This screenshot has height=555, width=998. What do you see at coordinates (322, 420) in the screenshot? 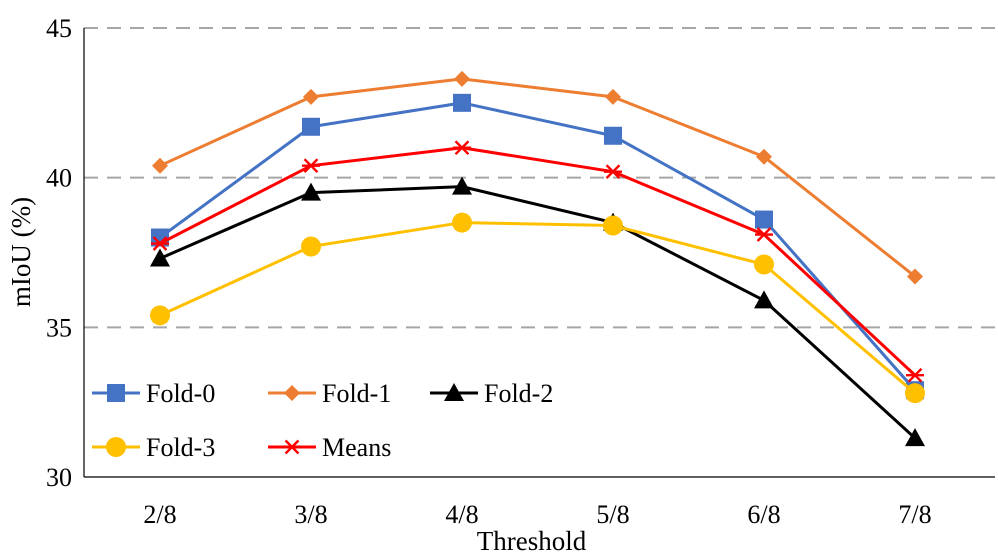
I see `legend: Fold-0 Fold-1 Fold-2 Fold-3 Means` at bounding box center [322, 420].